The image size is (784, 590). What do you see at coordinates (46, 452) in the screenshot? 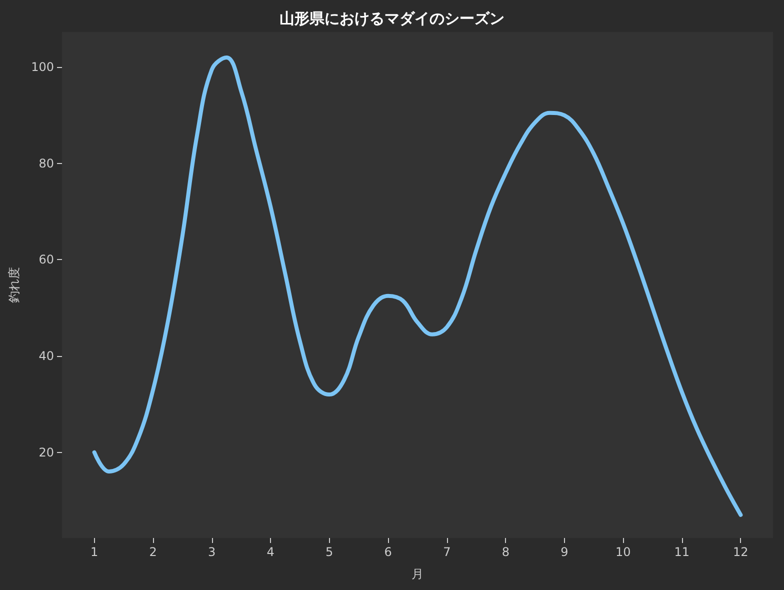
I see `y-tick-label: 20` at bounding box center [46, 452].